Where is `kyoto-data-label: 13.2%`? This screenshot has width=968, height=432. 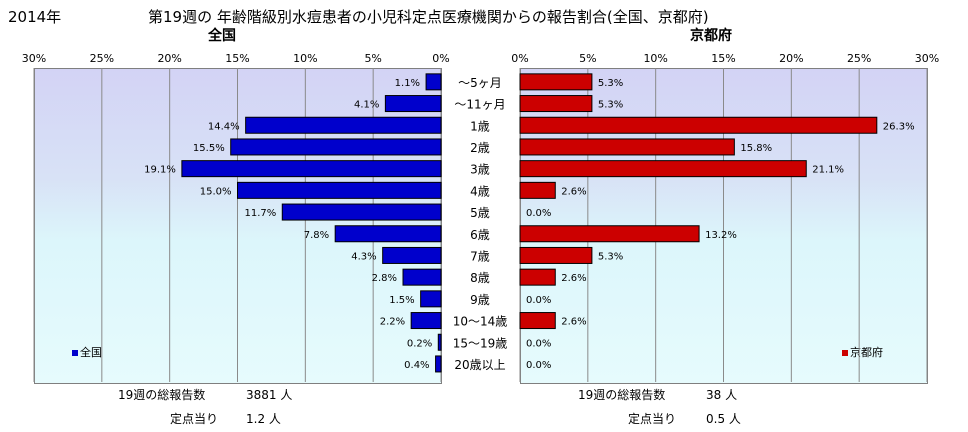
kyoto-data-label: 13.2% is located at coordinates (721, 235).